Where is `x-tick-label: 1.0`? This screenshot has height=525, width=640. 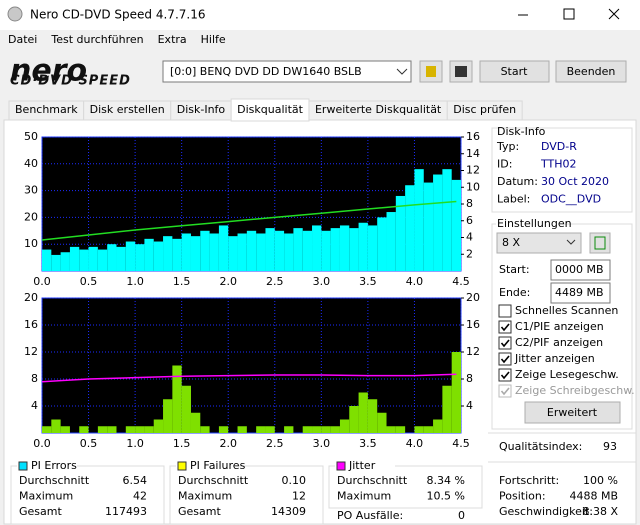
x-tick-label: 1.0 is located at coordinates (135, 443).